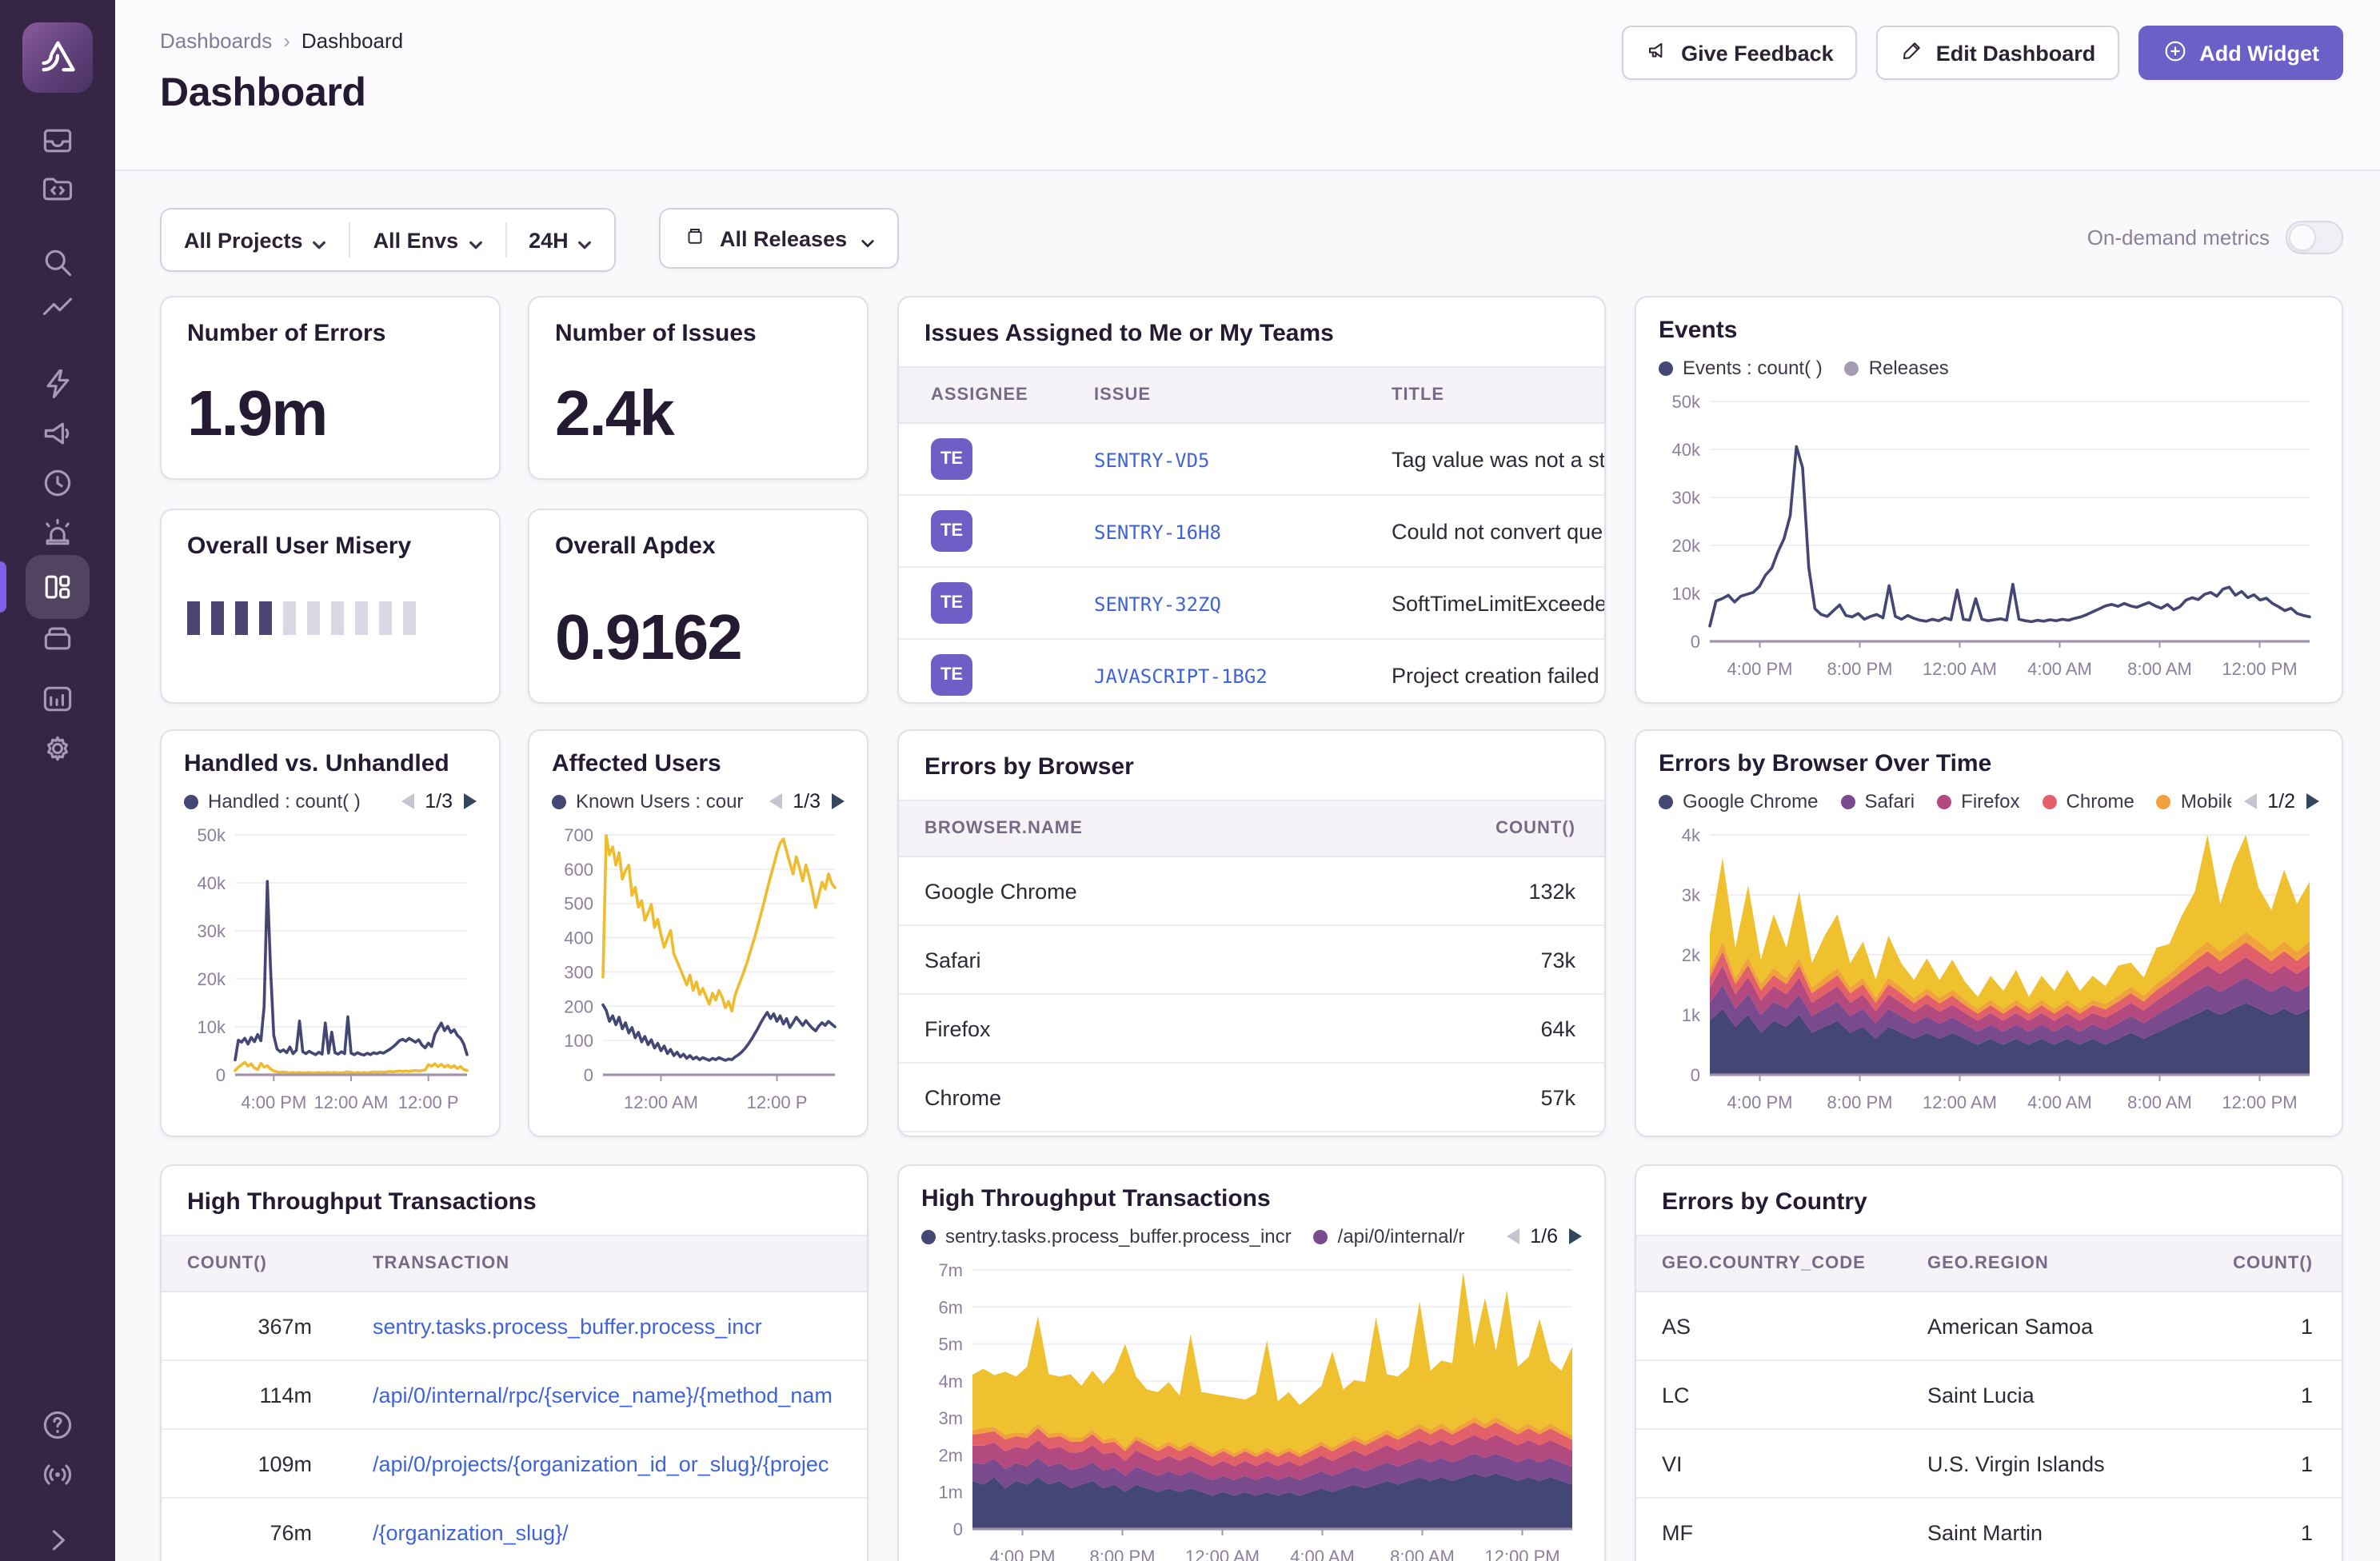 This screenshot has width=2380, height=1561. Describe the element at coordinates (57, 1474) in the screenshot. I see `whats-new-icon` at that location.